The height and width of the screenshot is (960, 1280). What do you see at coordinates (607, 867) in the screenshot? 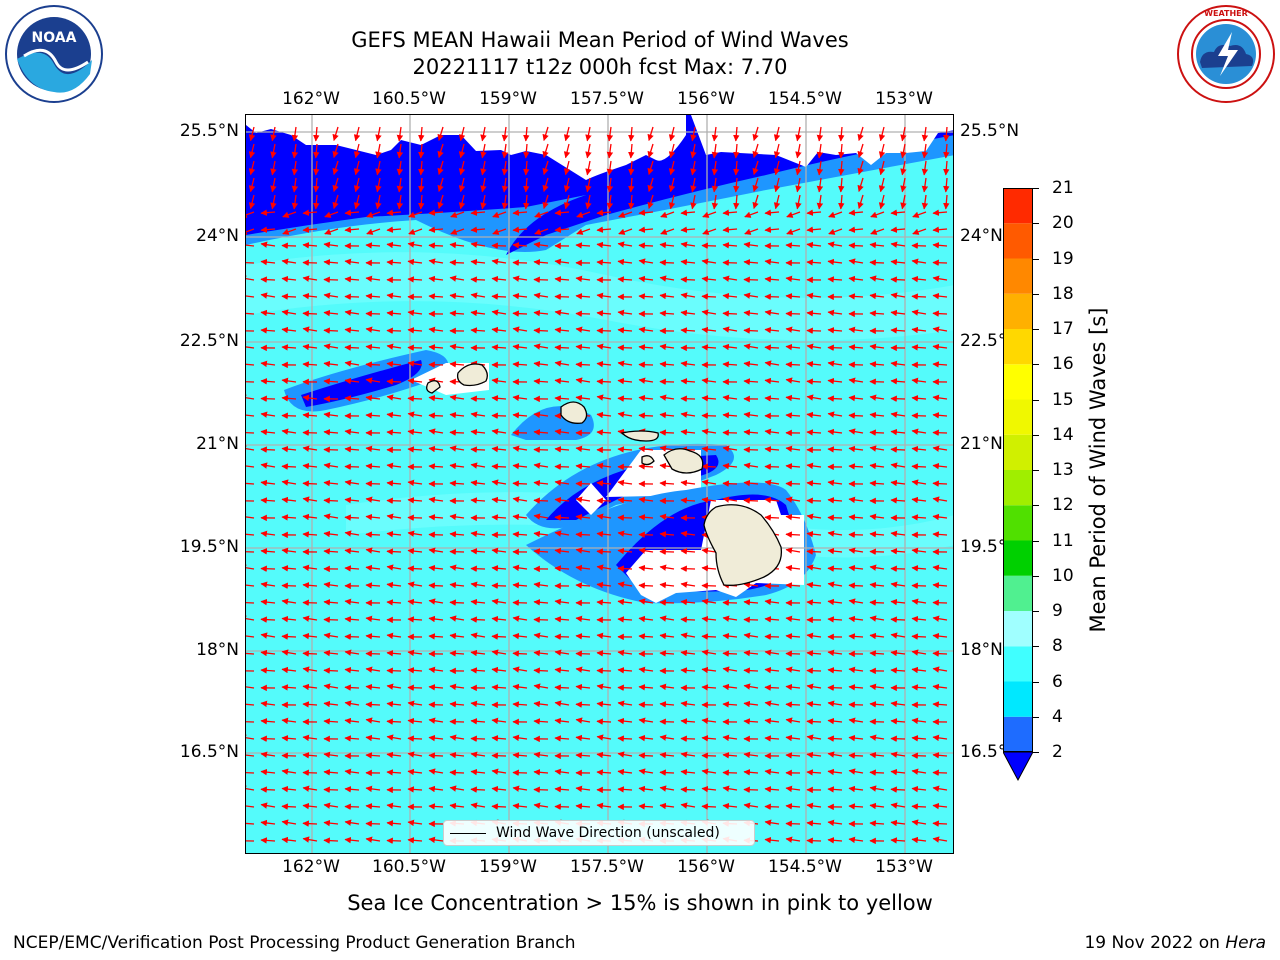
I see `lon-tick-bottom: 157.5°W` at bounding box center [607, 867].